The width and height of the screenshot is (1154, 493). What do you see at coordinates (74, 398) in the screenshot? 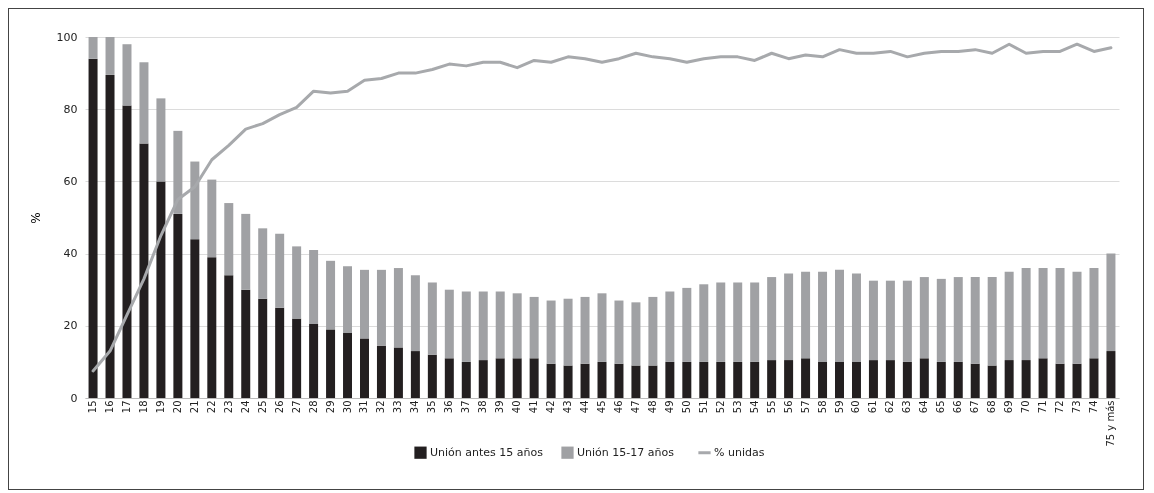
I see `y-tick-label: 0` at bounding box center [74, 398].